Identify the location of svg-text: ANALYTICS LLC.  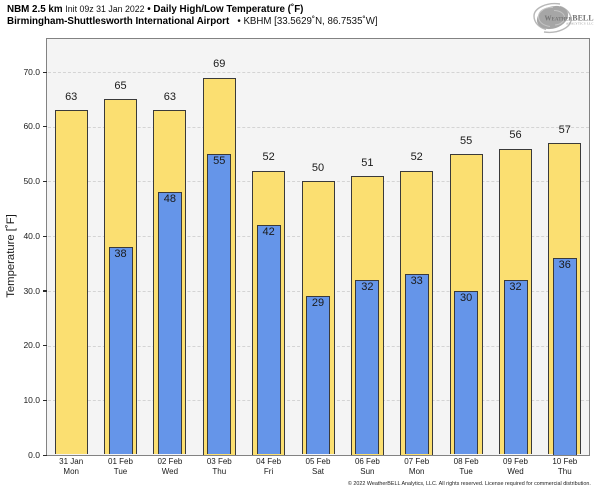
(580, 24).